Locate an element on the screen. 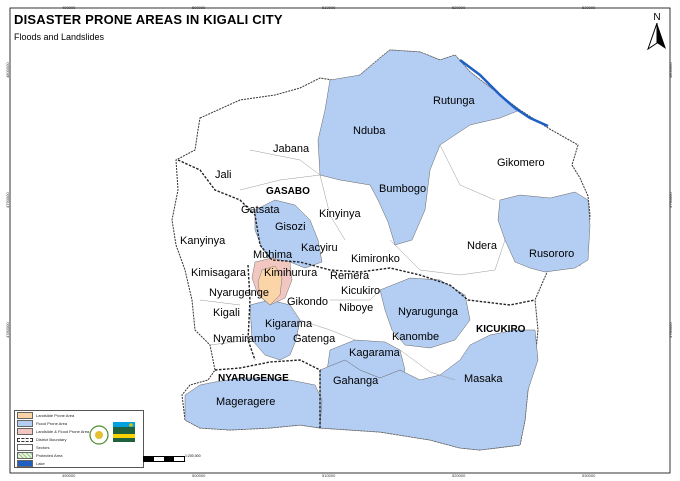  flood-area-rusororo is located at coordinates (544, 232).